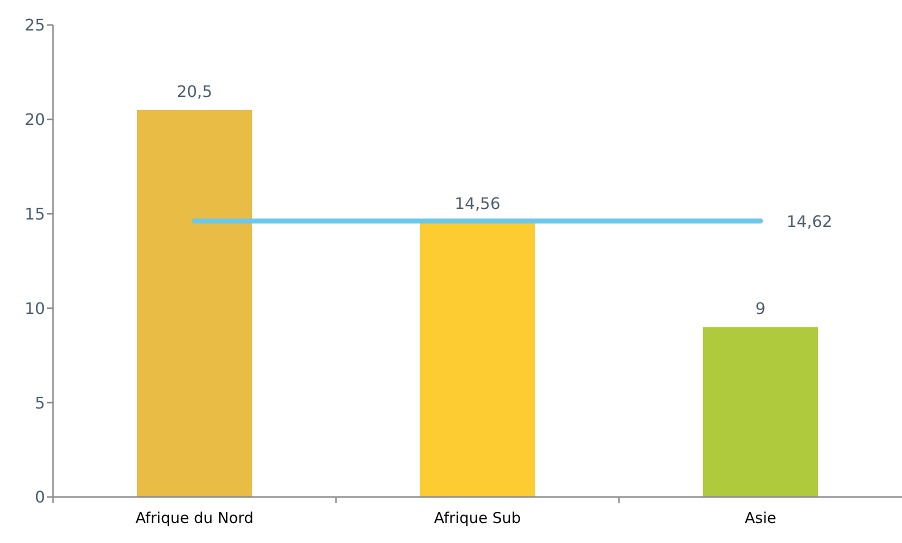  I want to click on y-tick-label: 15, so click(34, 214).